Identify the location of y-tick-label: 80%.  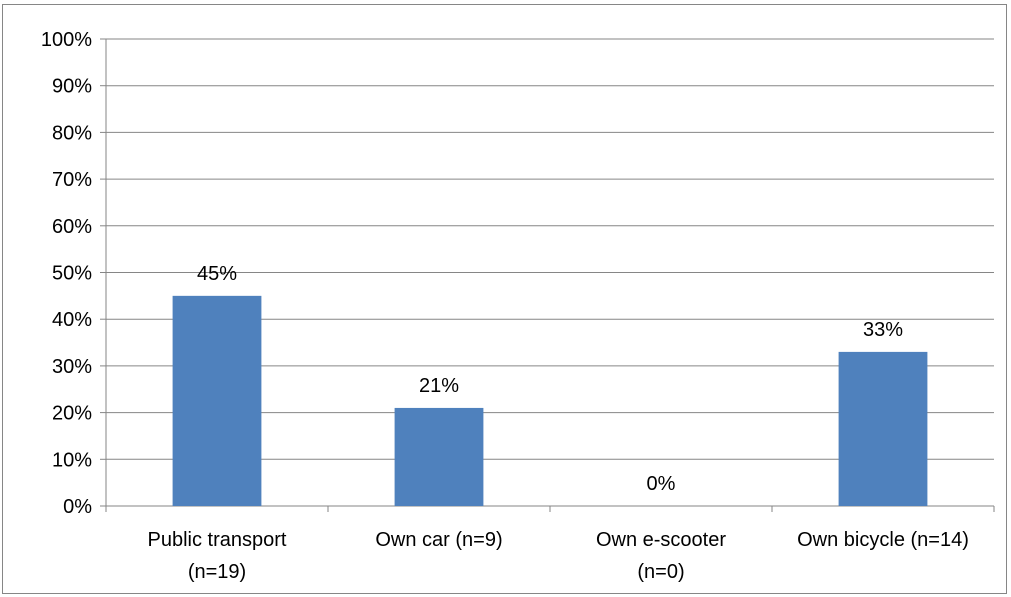
(72, 133).